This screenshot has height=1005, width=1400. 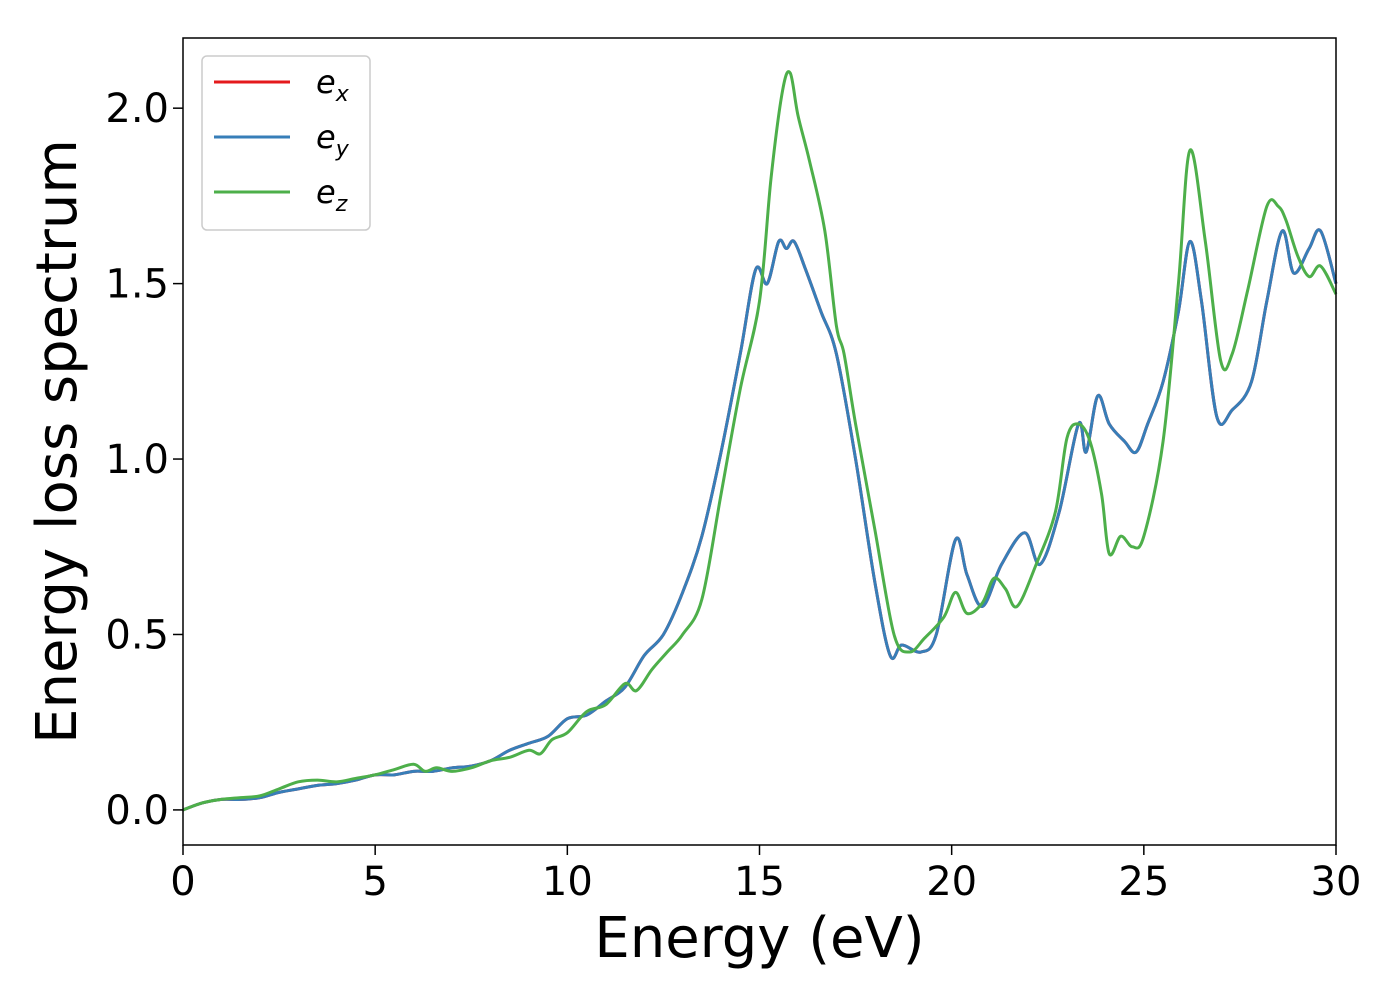 I want to click on x-tick-label: 5, so click(x=374, y=882).